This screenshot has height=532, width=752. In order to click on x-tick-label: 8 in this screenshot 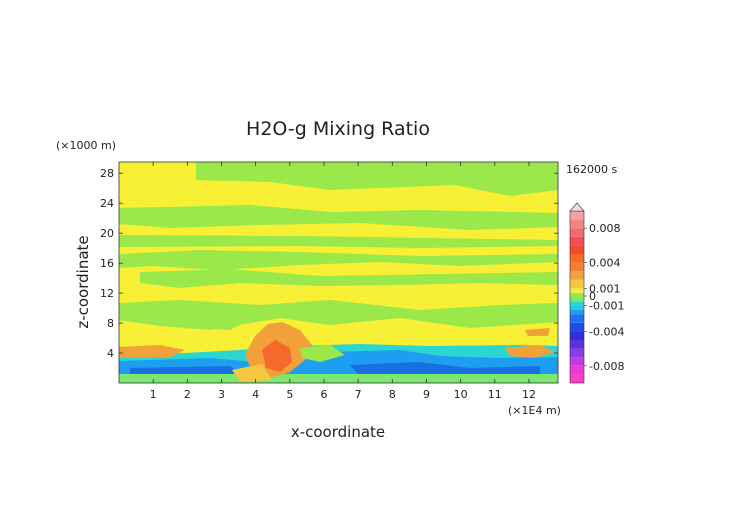, I will do `click(392, 394)`.